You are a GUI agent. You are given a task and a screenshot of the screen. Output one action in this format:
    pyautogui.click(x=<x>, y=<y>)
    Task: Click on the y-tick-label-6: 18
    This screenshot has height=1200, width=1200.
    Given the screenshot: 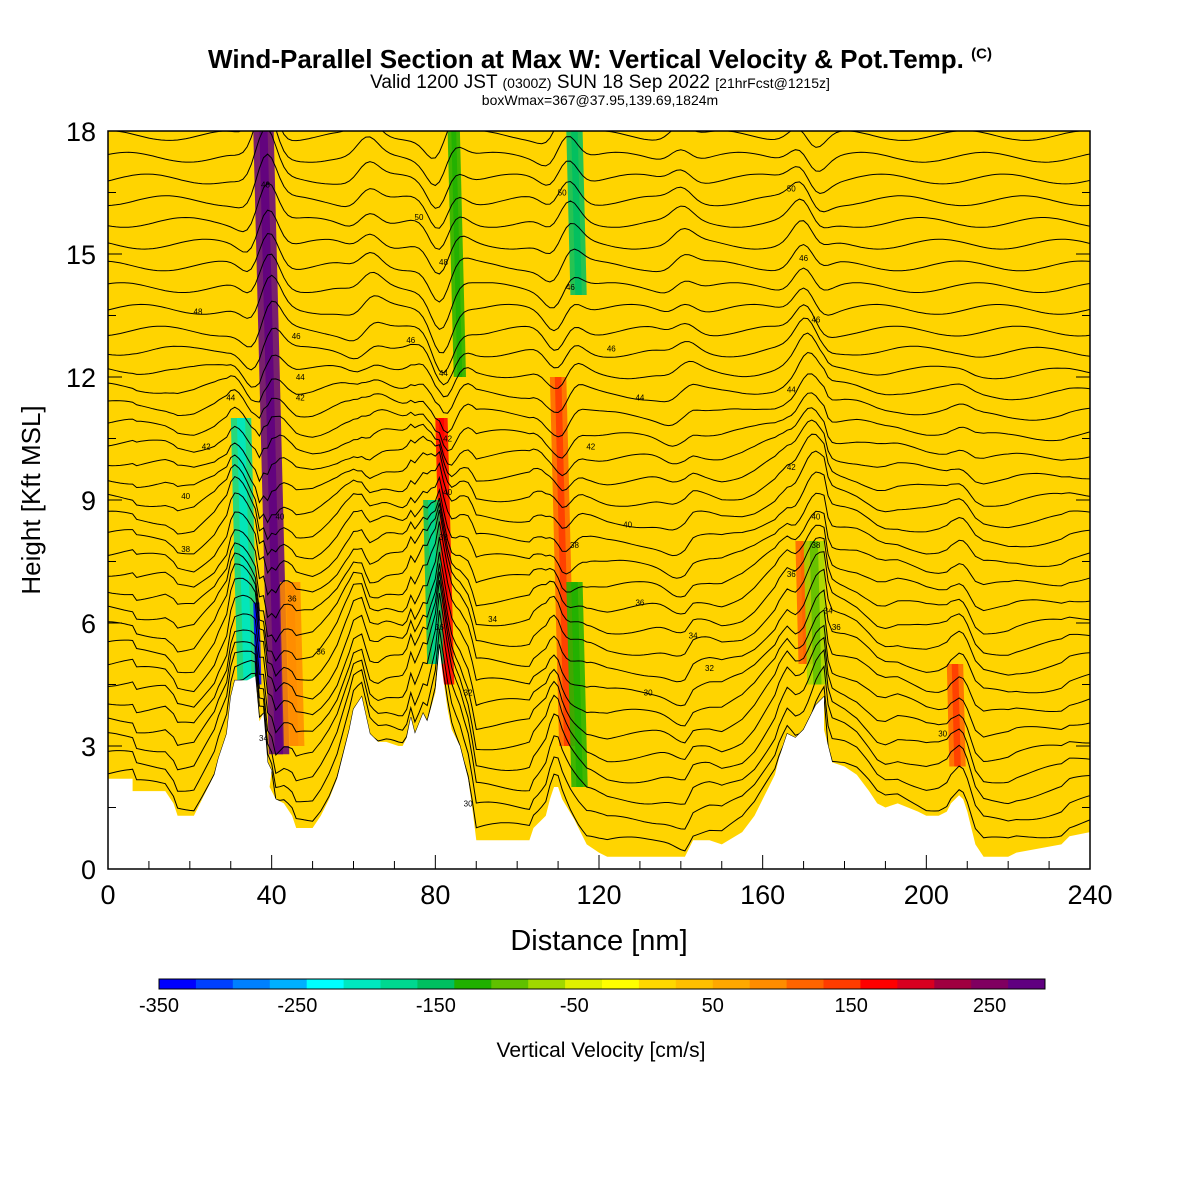 What is the action you would take?
    pyautogui.click(x=81, y=132)
    